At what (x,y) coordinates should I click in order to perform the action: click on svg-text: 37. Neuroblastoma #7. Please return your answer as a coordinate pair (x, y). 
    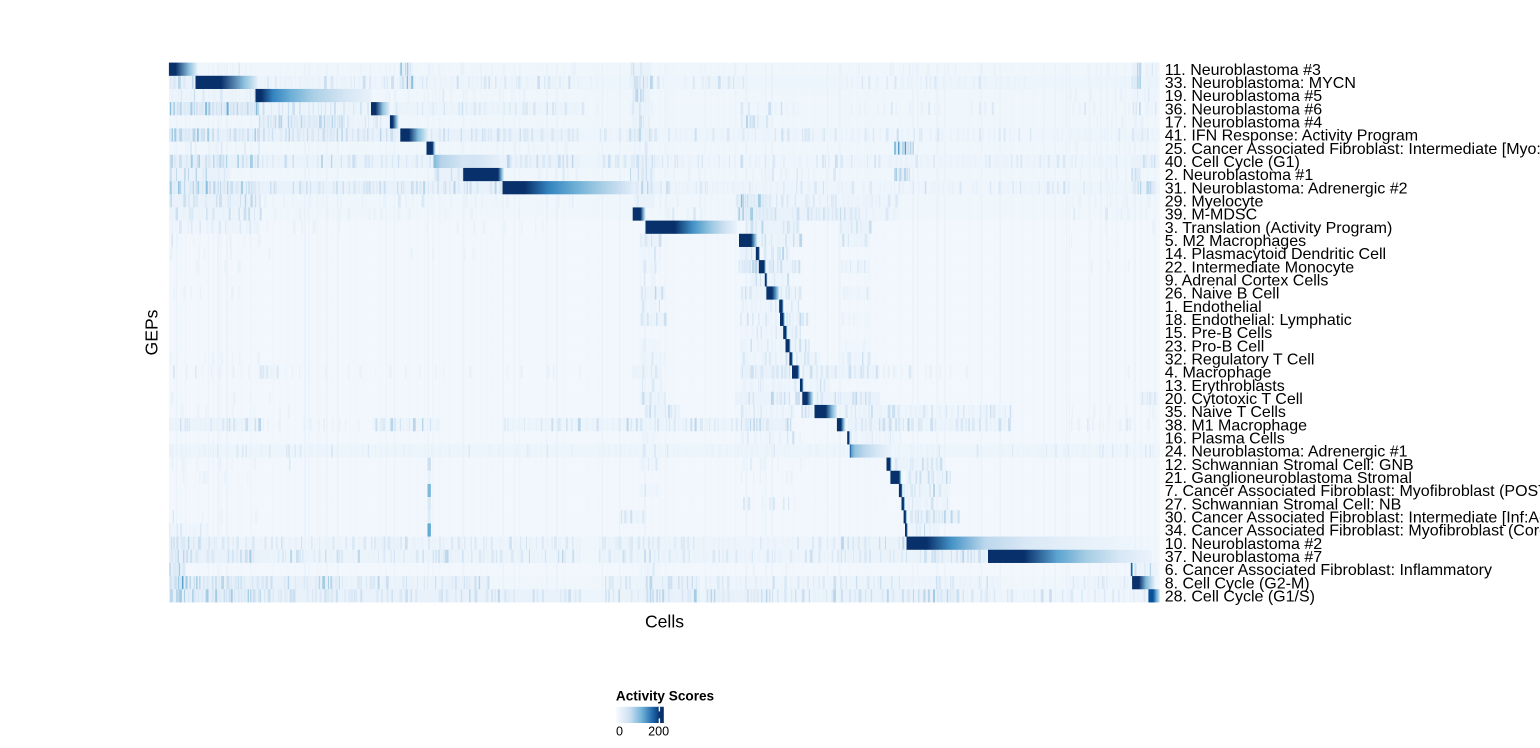
    Looking at the image, I should click on (1244, 557).